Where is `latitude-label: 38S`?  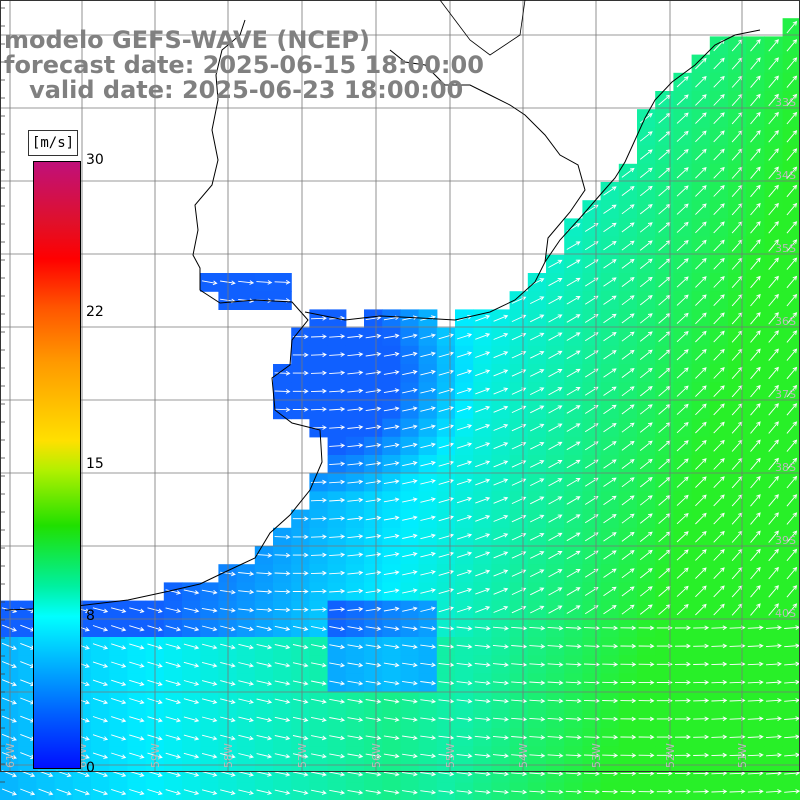 latitude-label: 38S is located at coordinates (785, 467).